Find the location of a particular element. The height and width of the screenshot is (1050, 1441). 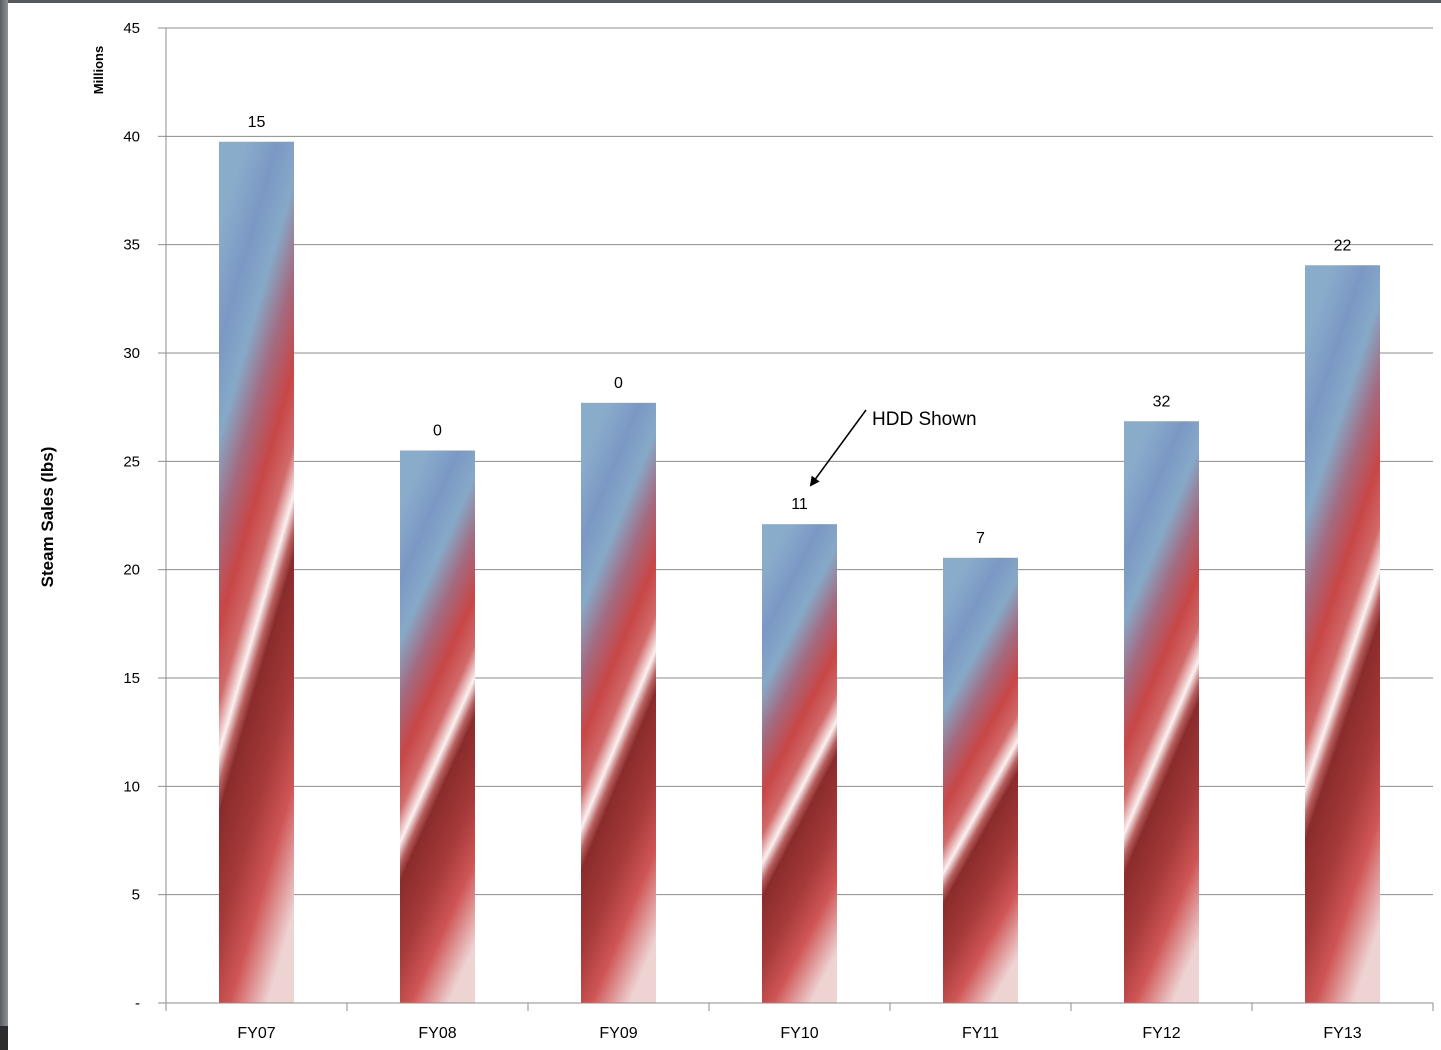

y-tick-label: 30 is located at coordinates (131, 353).